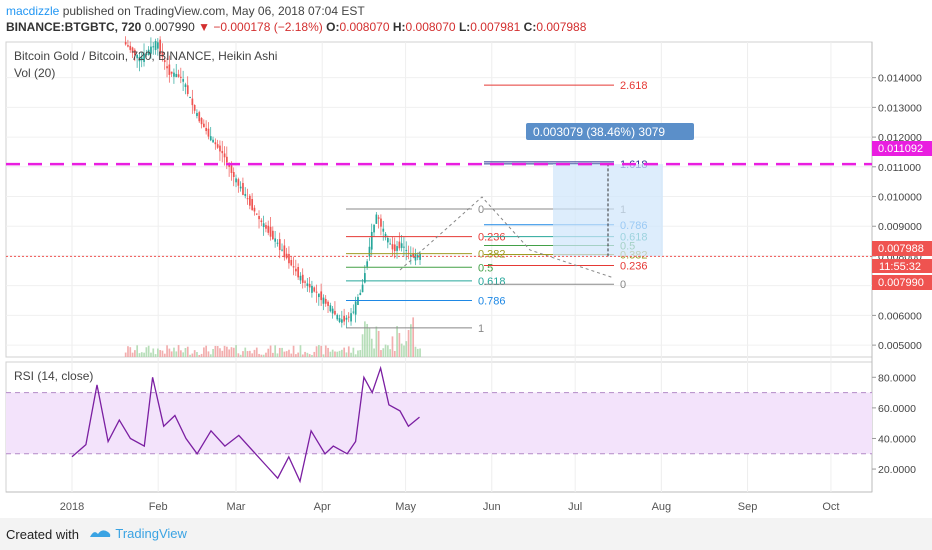  What do you see at coordinates (204, 27) in the screenshot?
I see `down-arrow-icon: ▼` at bounding box center [204, 27].